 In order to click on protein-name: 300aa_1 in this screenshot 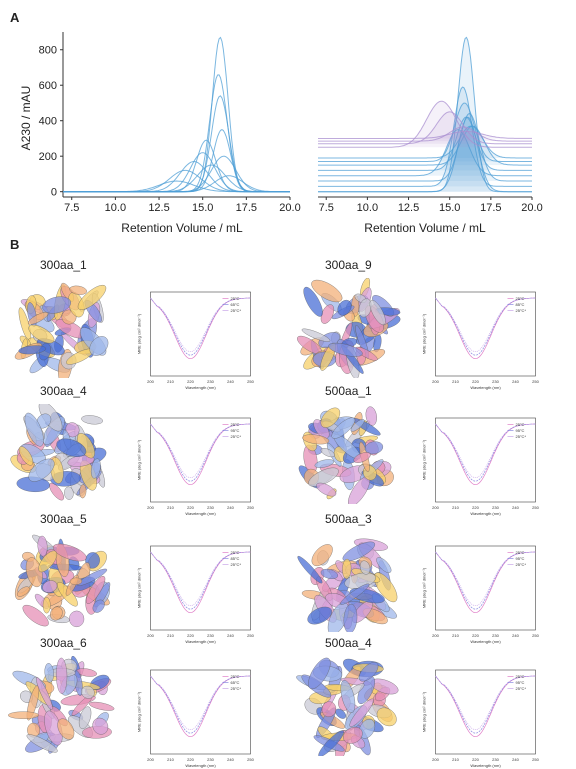, I will do `click(63, 265)`.